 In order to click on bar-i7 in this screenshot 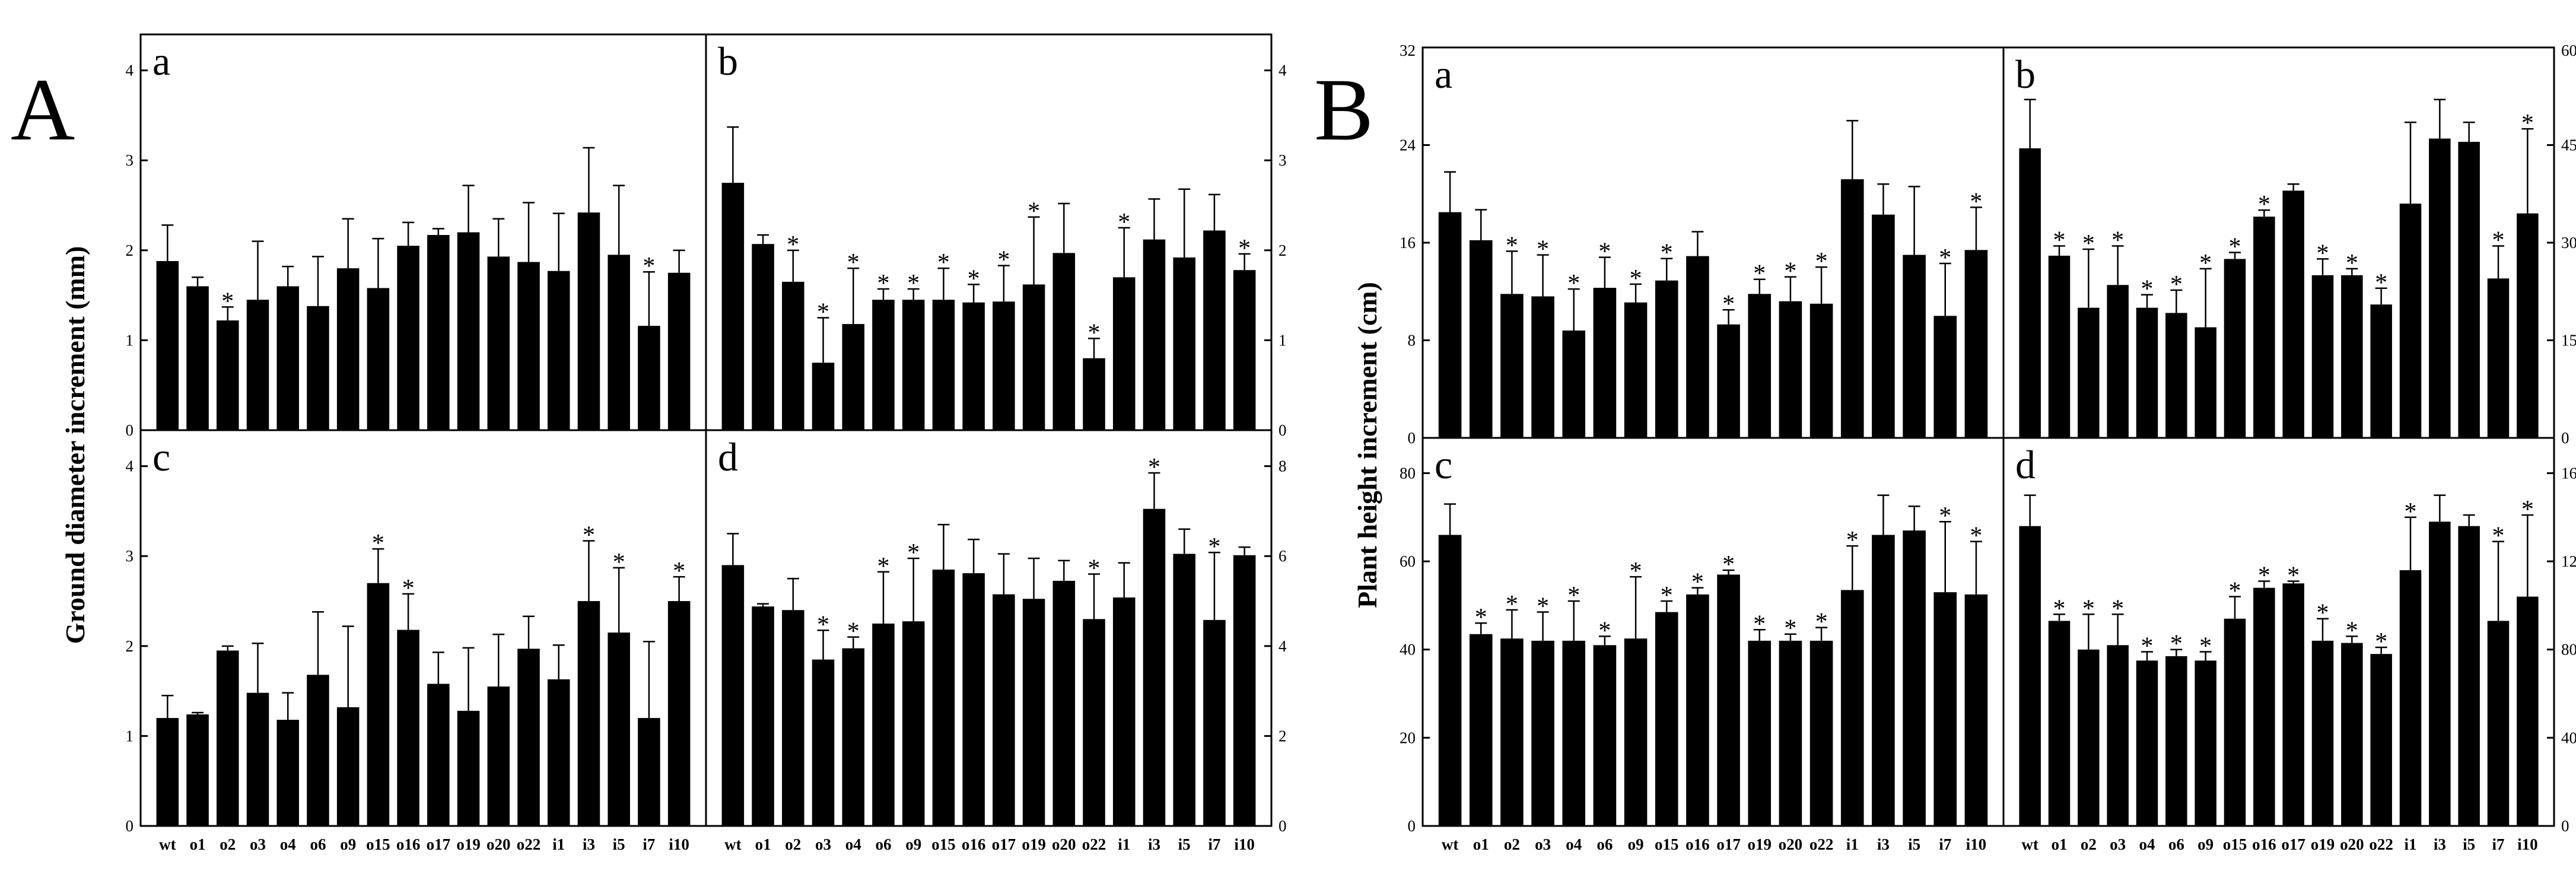, I will do `click(2498, 358)`.